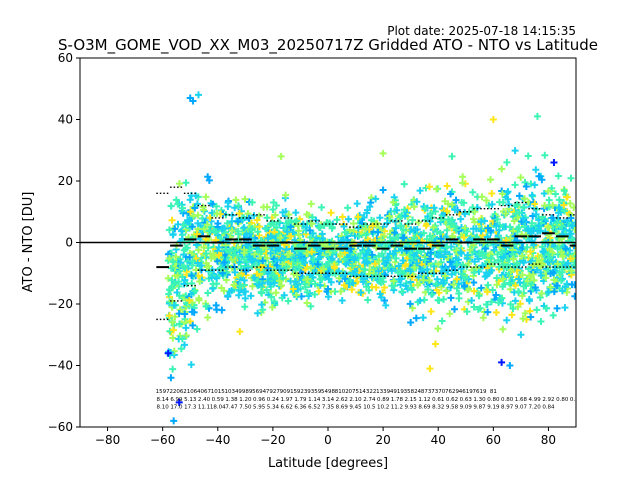  I want to click on count-annotation: 9.58, so click(452, 408).